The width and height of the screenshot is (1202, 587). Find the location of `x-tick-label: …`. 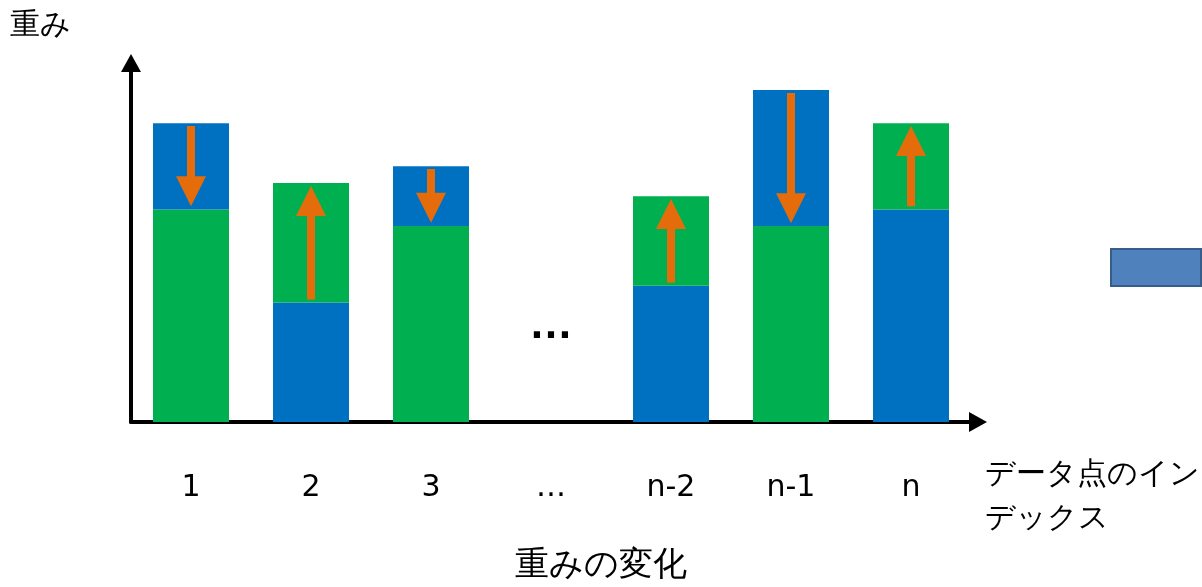

x-tick-label: … is located at coordinates (551, 485).